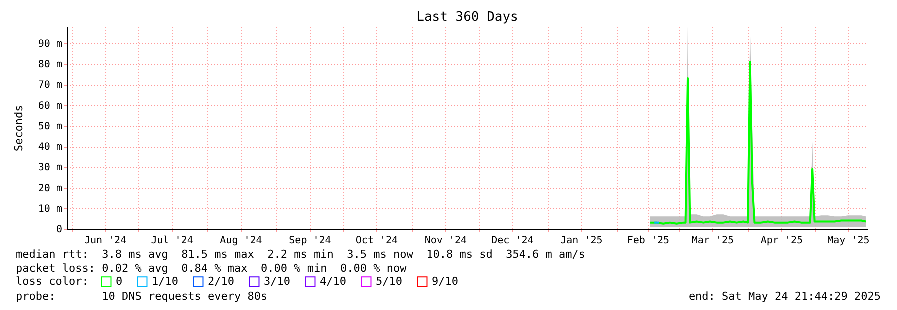 The width and height of the screenshot is (897, 310). What do you see at coordinates (467, 17) in the screenshot?
I see `chart-title: Last 360 Days` at bounding box center [467, 17].